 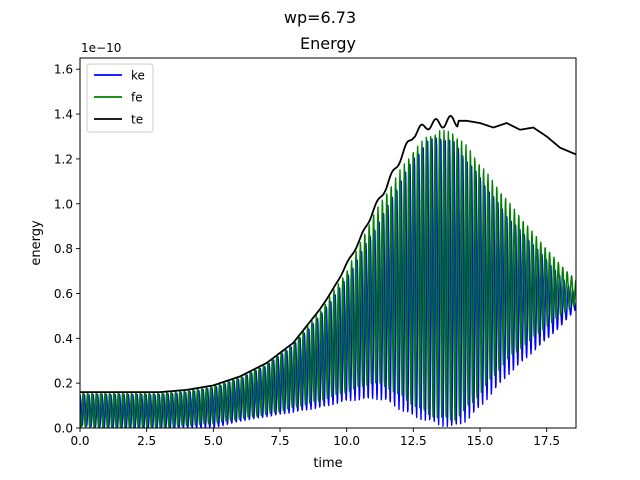 I want to click on y-tick-label: 1.2, so click(x=63, y=159).